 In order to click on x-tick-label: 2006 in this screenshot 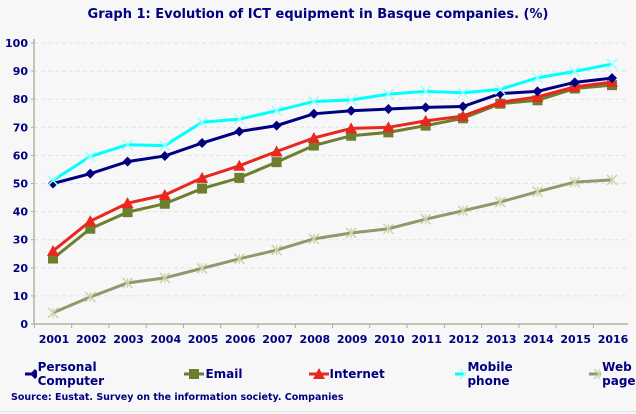, I will do `click(240, 339)`.